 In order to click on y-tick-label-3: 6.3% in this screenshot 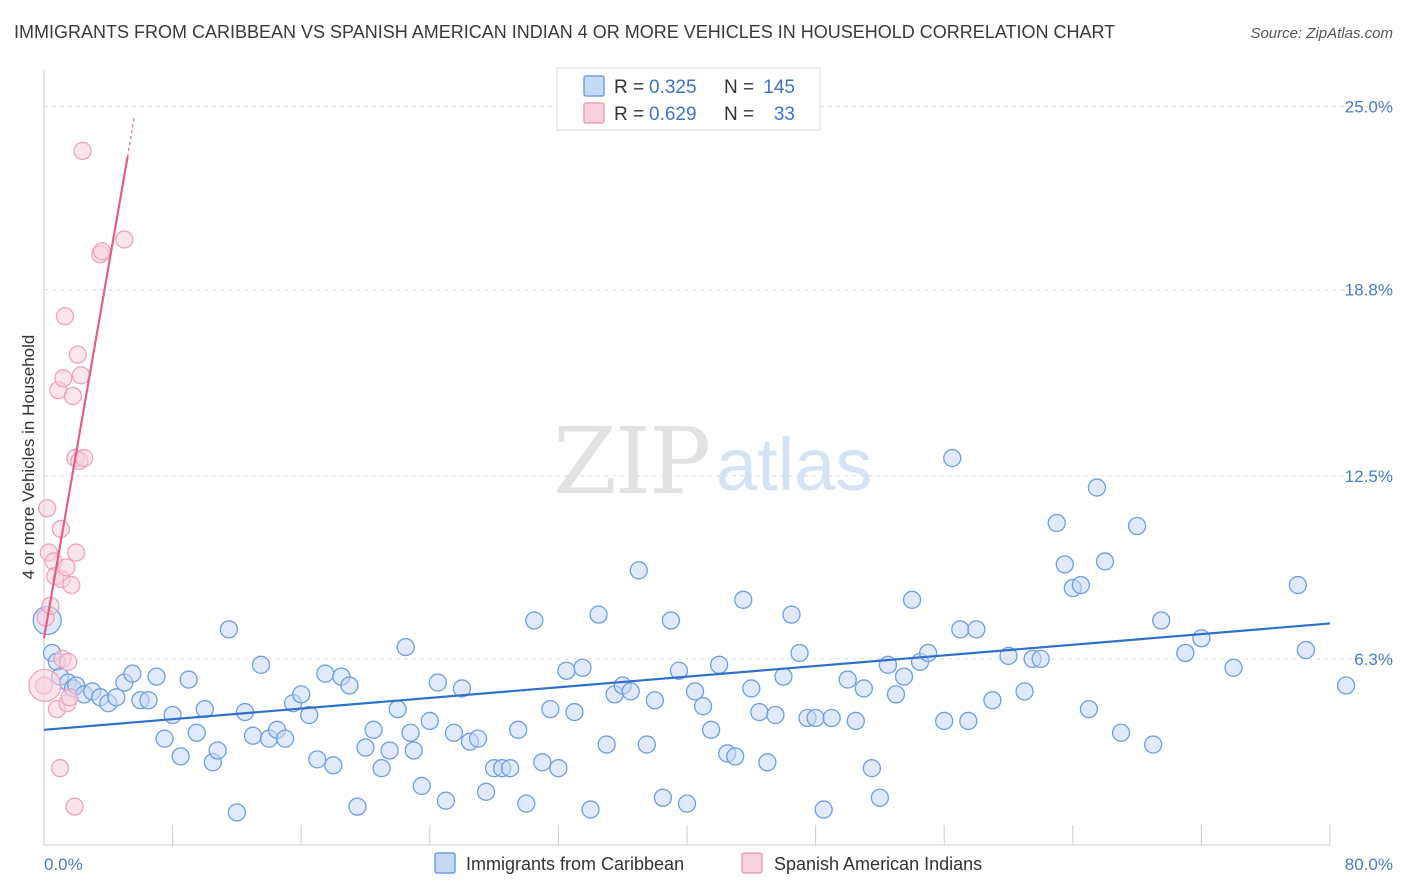, I will do `click(1373, 659)`.